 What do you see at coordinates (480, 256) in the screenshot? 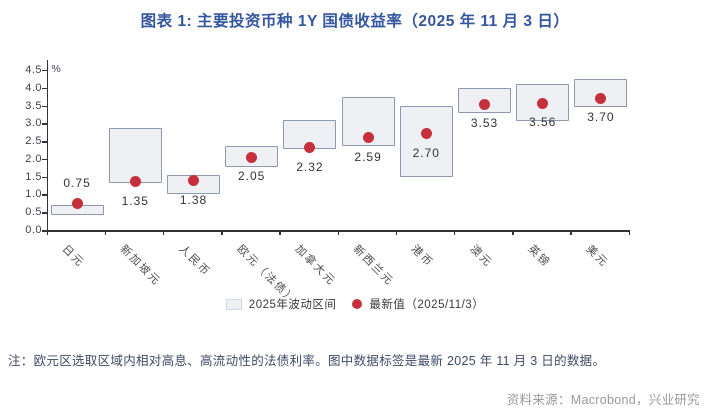
I see `x-category-label: 澳元` at bounding box center [480, 256].